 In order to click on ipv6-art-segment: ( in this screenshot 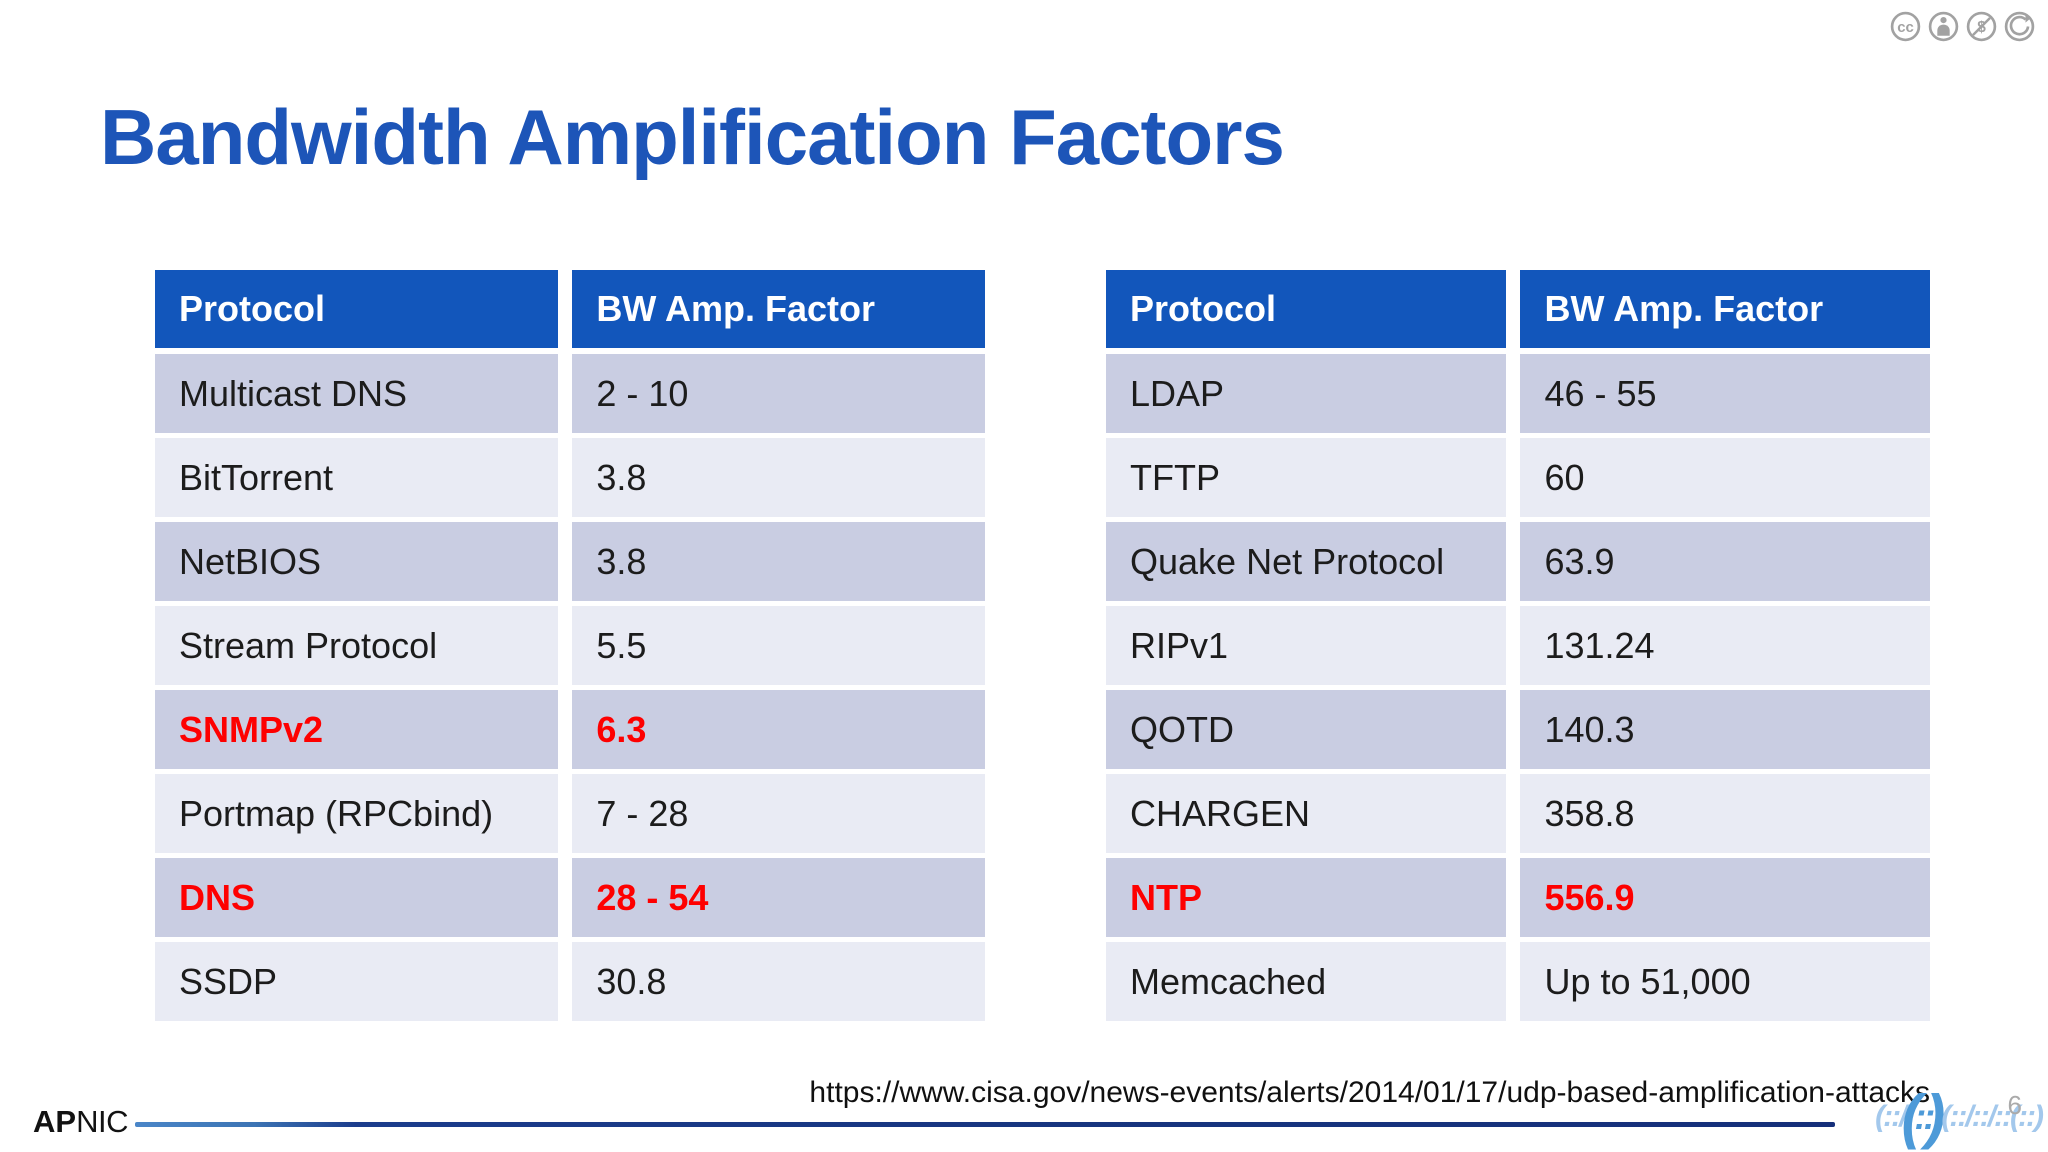, I will do `click(1911, 1116)`.